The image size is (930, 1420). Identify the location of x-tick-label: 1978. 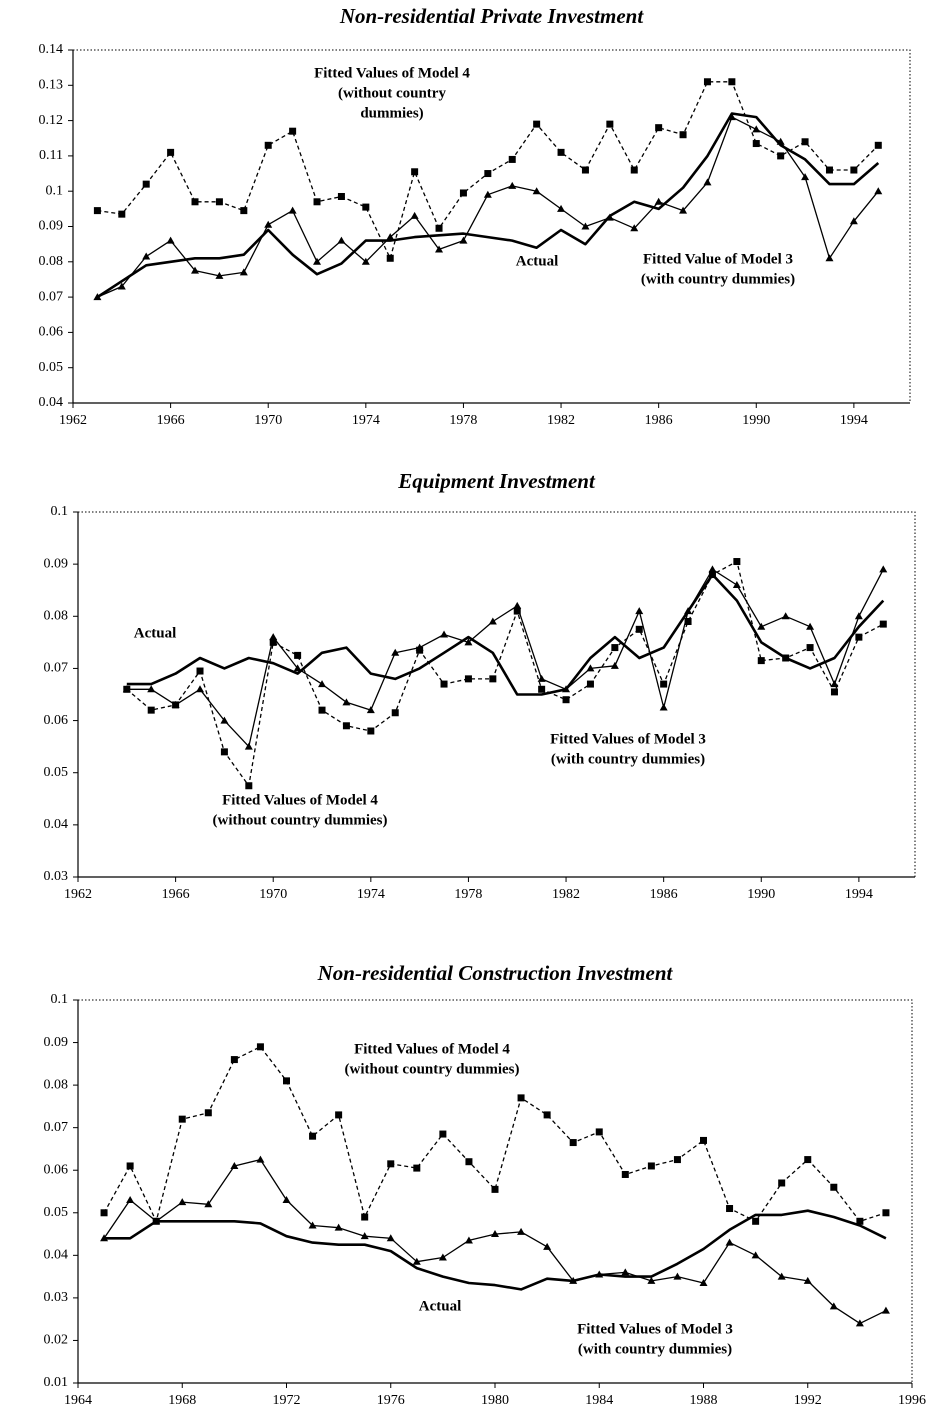
(468, 894).